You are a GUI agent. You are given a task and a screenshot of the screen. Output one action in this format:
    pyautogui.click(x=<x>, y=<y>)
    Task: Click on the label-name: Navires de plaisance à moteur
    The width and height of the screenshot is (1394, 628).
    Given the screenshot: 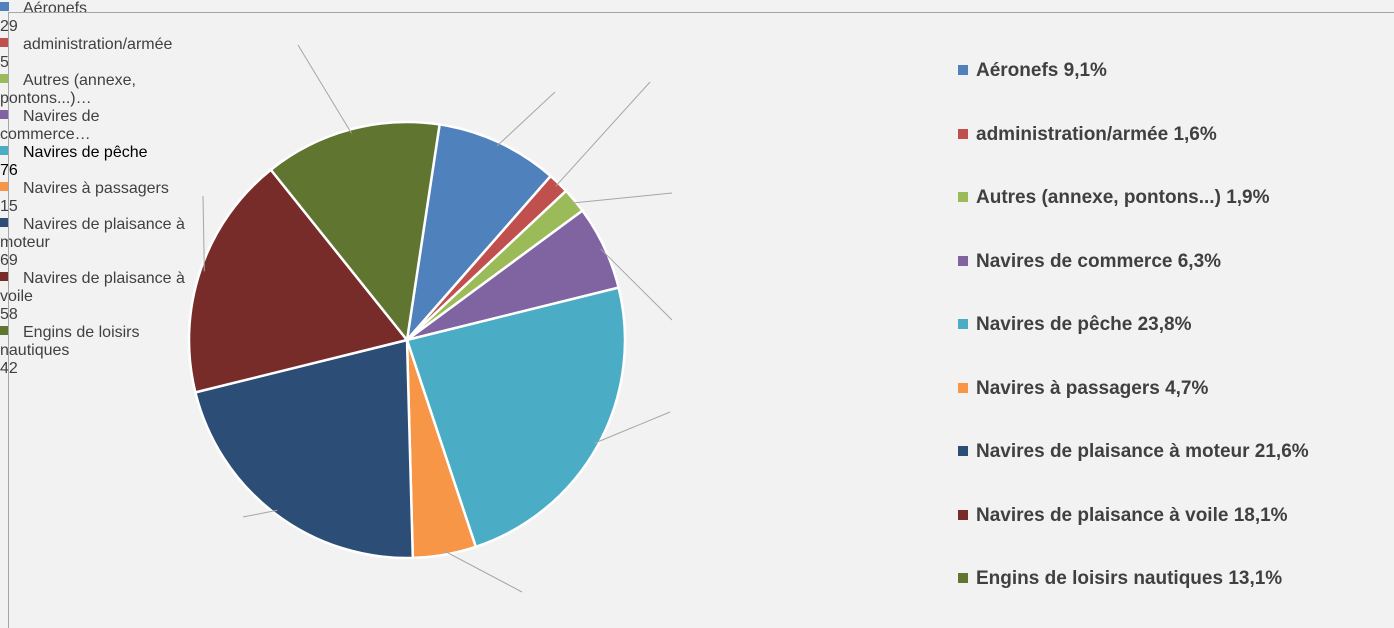 What is the action you would take?
    pyautogui.click(x=92, y=233)
    